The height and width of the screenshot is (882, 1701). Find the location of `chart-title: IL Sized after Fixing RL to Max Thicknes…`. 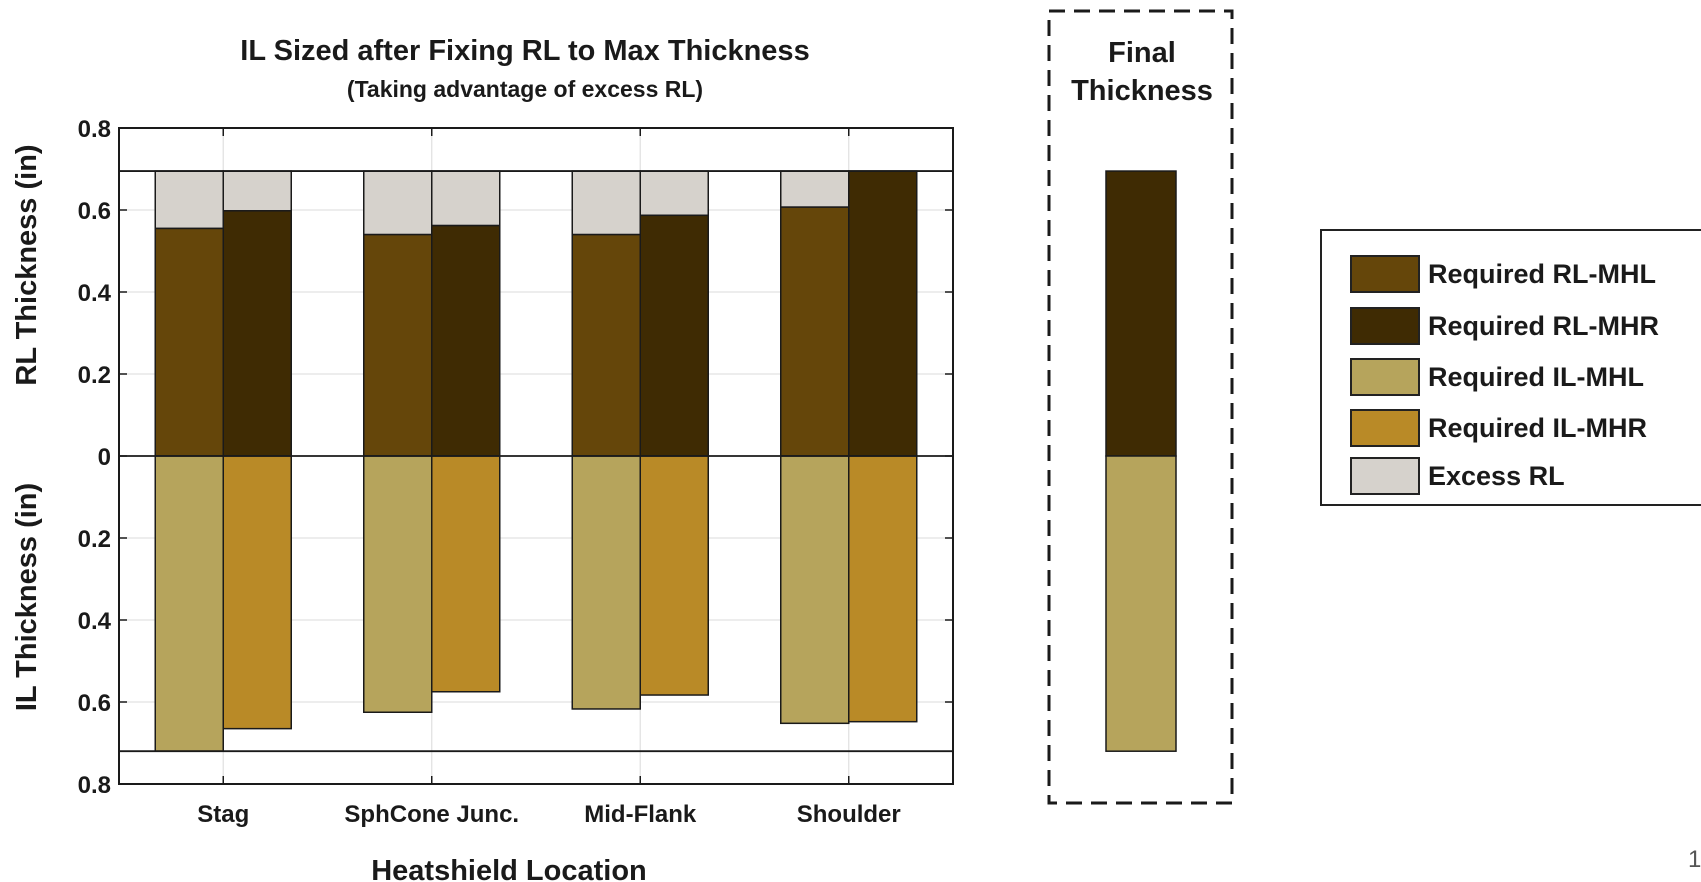

chart-title: IL Sized after Fixing RL to Max Thicknes… is located at coordinates (524, 51).